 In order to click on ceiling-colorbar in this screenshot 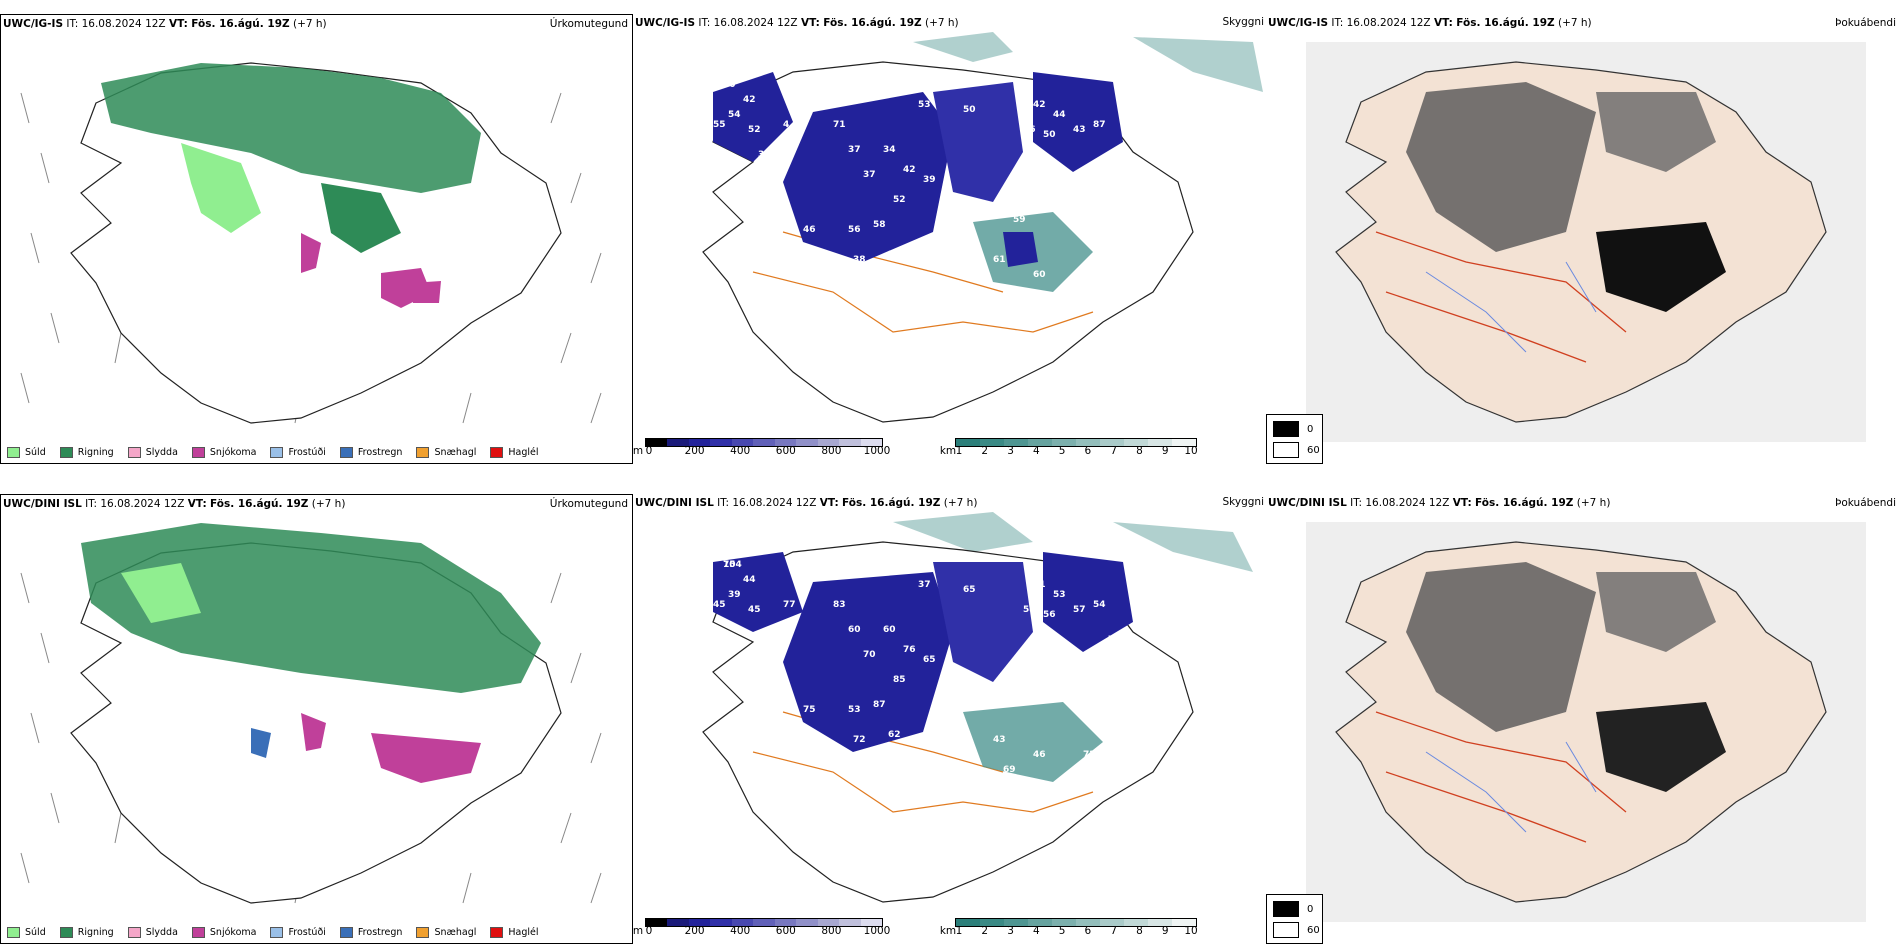, I will do `click(758, 922)`.